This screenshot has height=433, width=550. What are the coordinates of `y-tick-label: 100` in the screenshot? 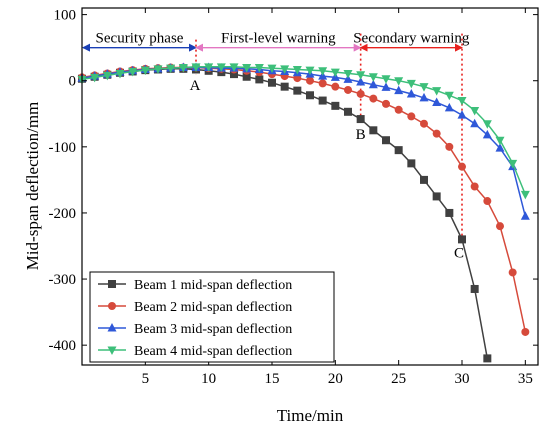 It's located at (65, 16).